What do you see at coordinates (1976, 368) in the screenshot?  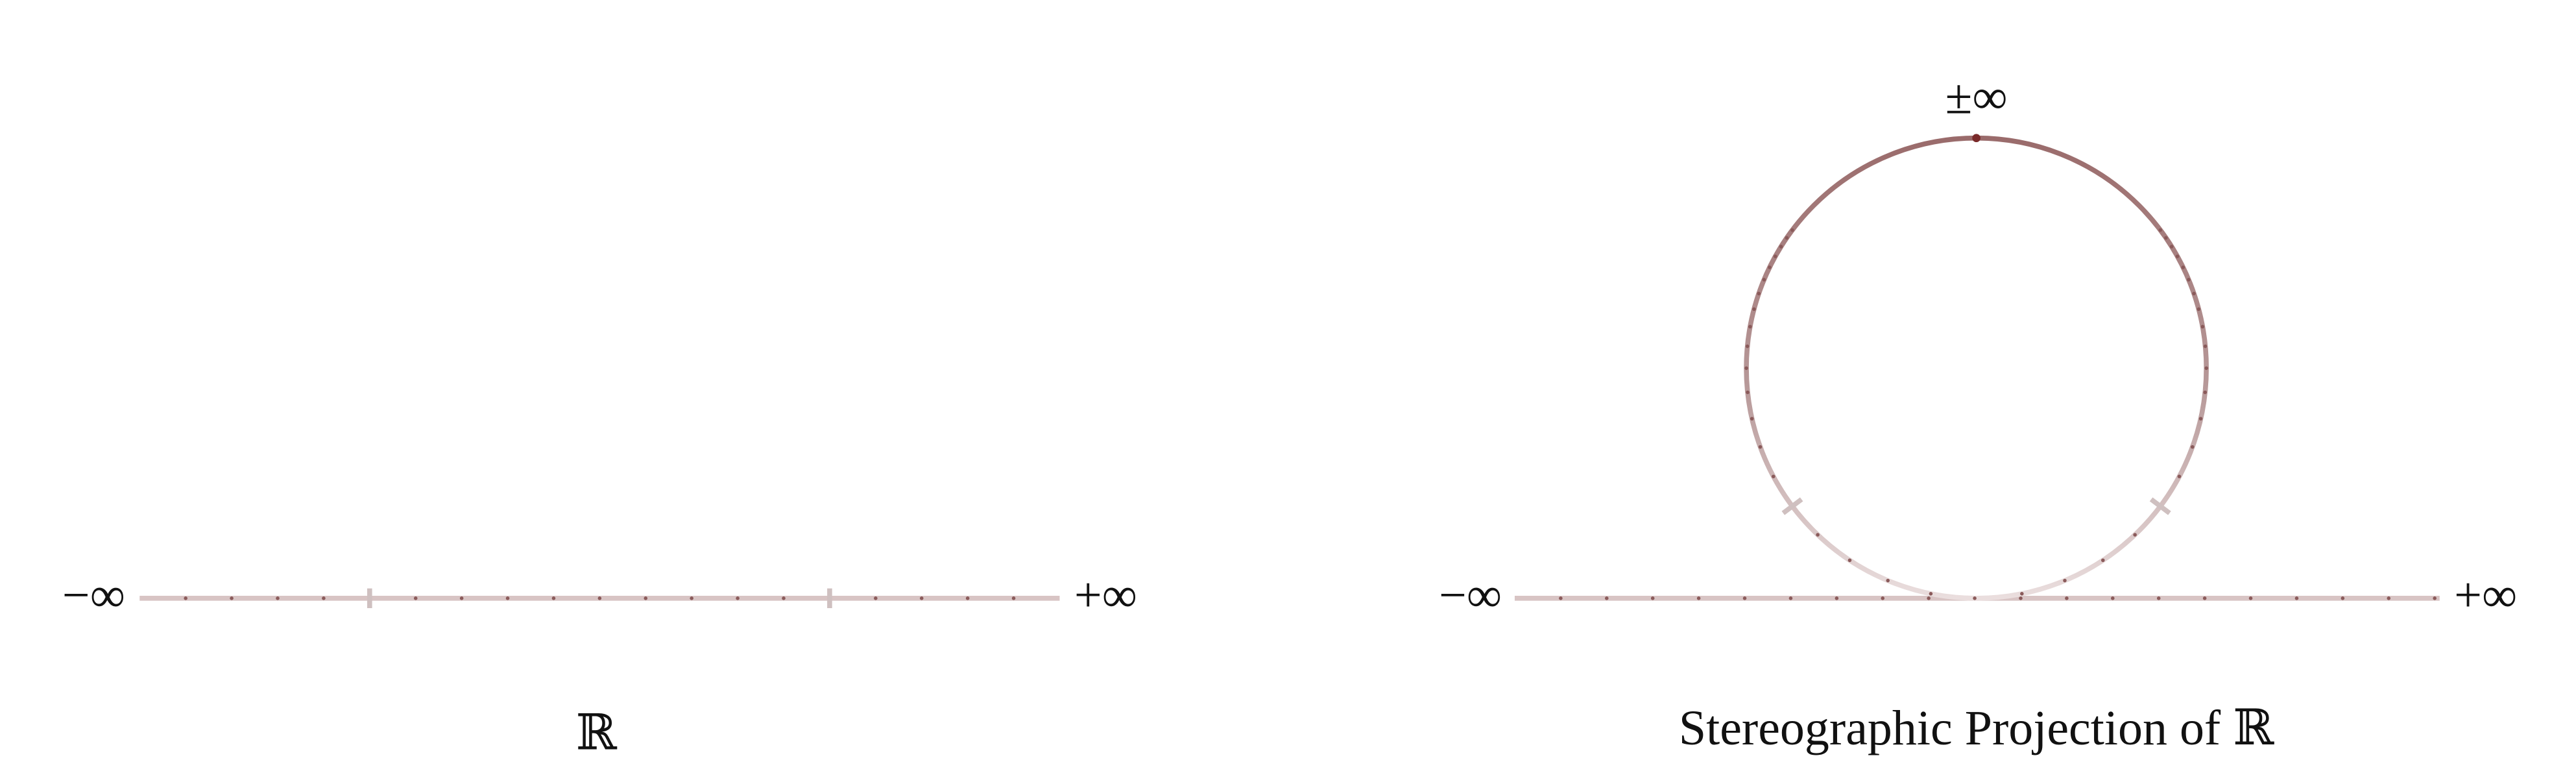 I see `projection-circle` at bounding box center [1976, 368].